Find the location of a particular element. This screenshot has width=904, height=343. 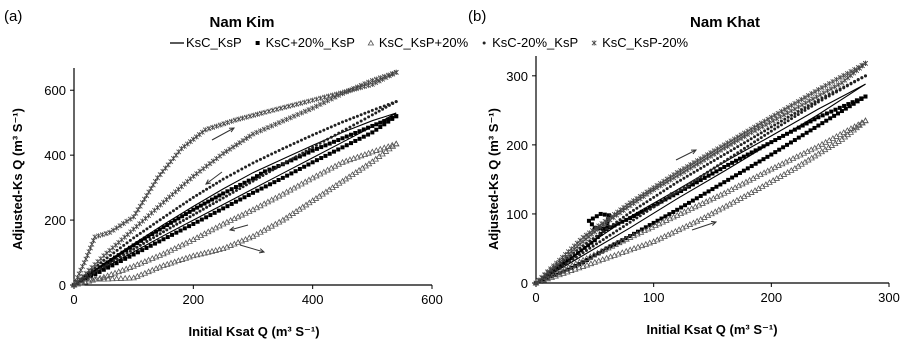

y-tick-label: 200 is located at coordinates (55, 220).